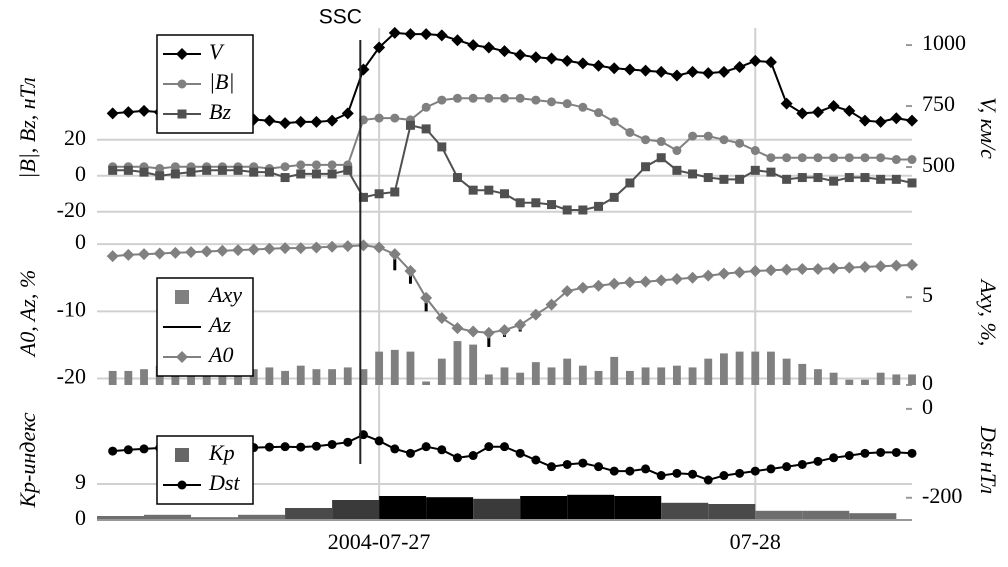 The height and width of the screenshot is (567, 1008). I want to click on legend-label: Bz, so click(220, 111).